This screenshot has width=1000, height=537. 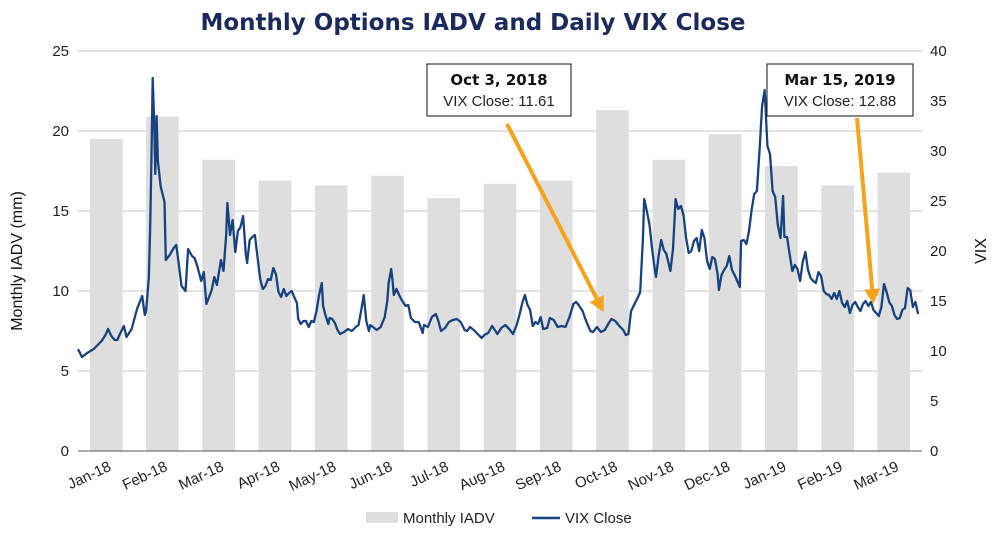 I want to click on legend-swatch-iadv, so click(x=382, y=517).